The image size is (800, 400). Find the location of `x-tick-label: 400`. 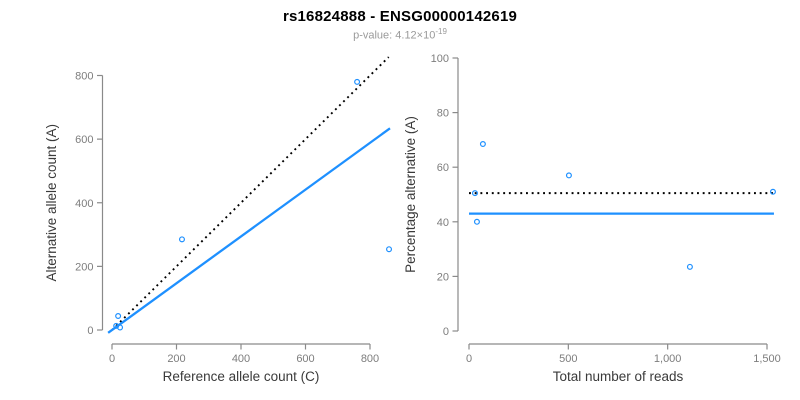

x-tick-label: 400 is located at coordinates (241, 359).